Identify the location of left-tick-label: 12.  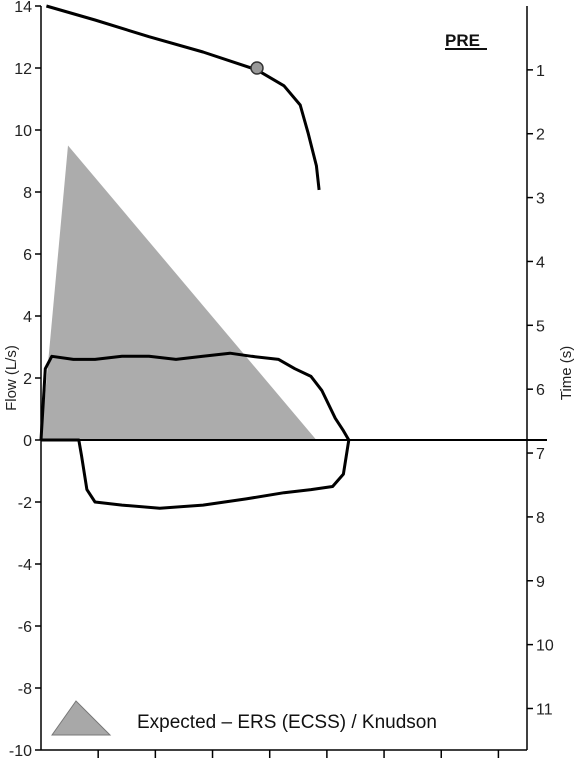
(23, 69).